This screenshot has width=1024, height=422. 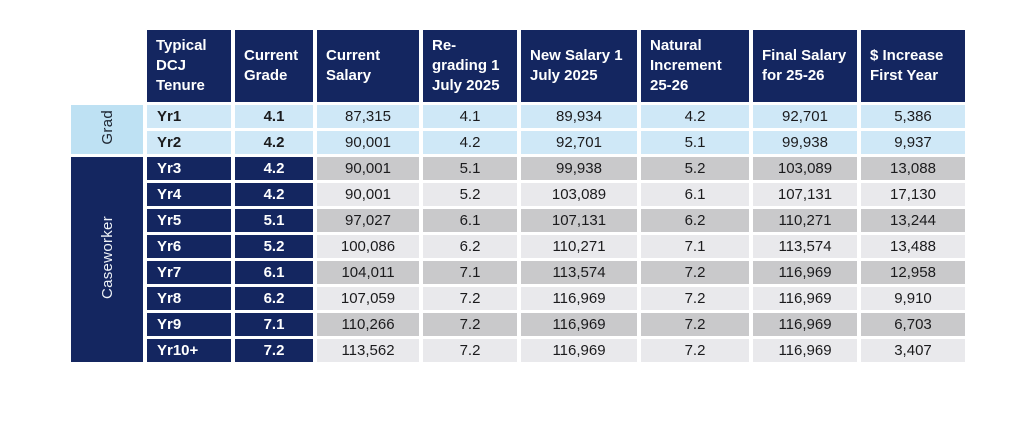 I want to click on grade-cell: 7.2, so click(x=274, y=350).